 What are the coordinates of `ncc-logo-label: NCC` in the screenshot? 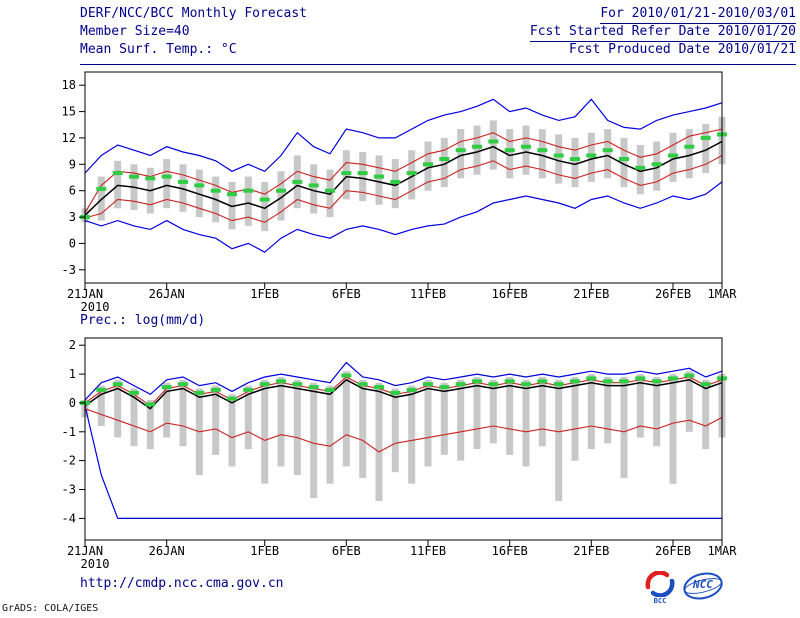 It's located at (703, 584).